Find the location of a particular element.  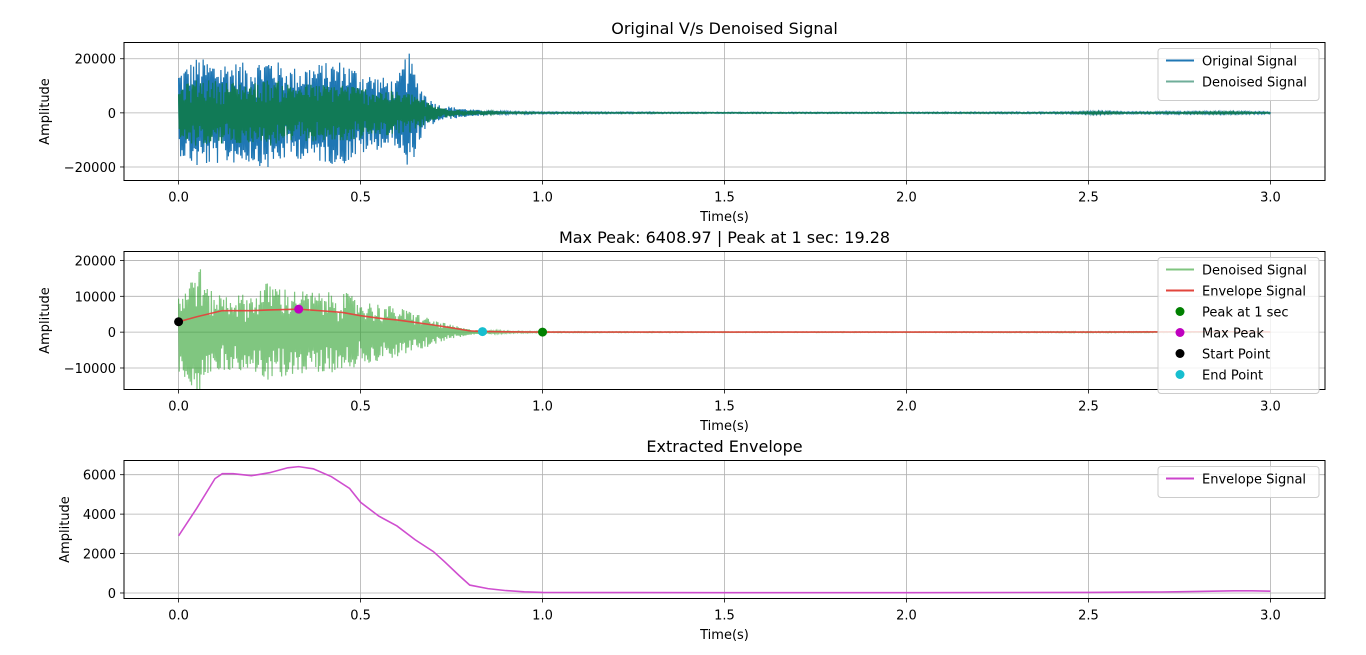

series-line-denoised-signal is located at coordinates (724, 113).